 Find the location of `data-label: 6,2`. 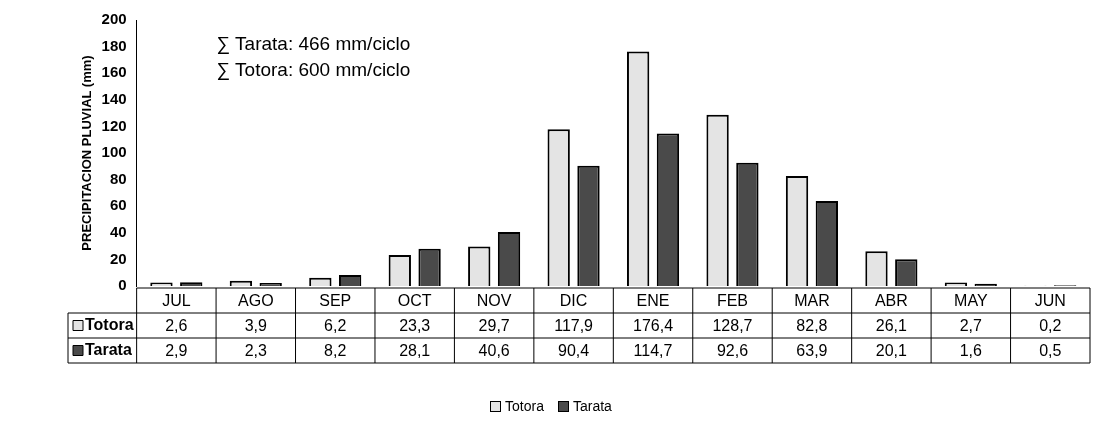

data-label: 6,2 is located at coordinates (335, 325).